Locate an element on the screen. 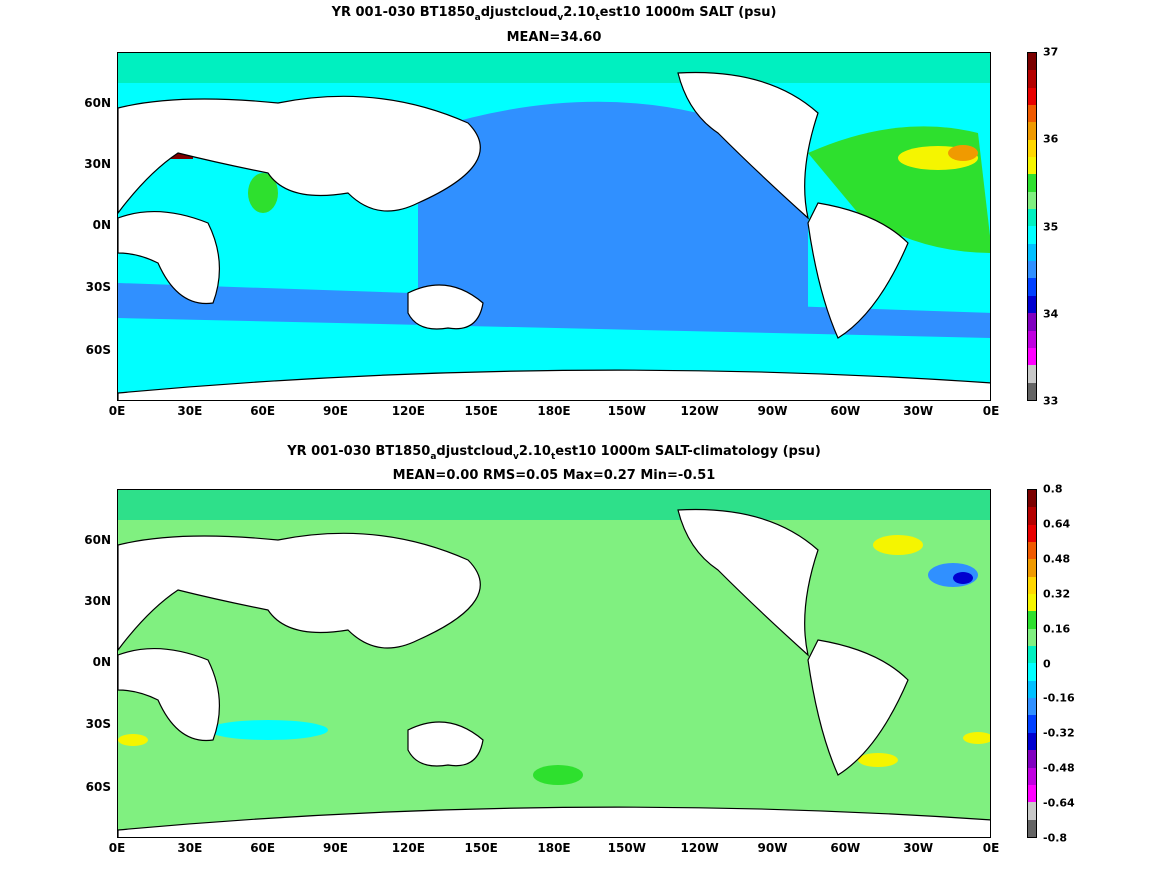  colorbar-label: 33 is located at coordinates (1051, 401).